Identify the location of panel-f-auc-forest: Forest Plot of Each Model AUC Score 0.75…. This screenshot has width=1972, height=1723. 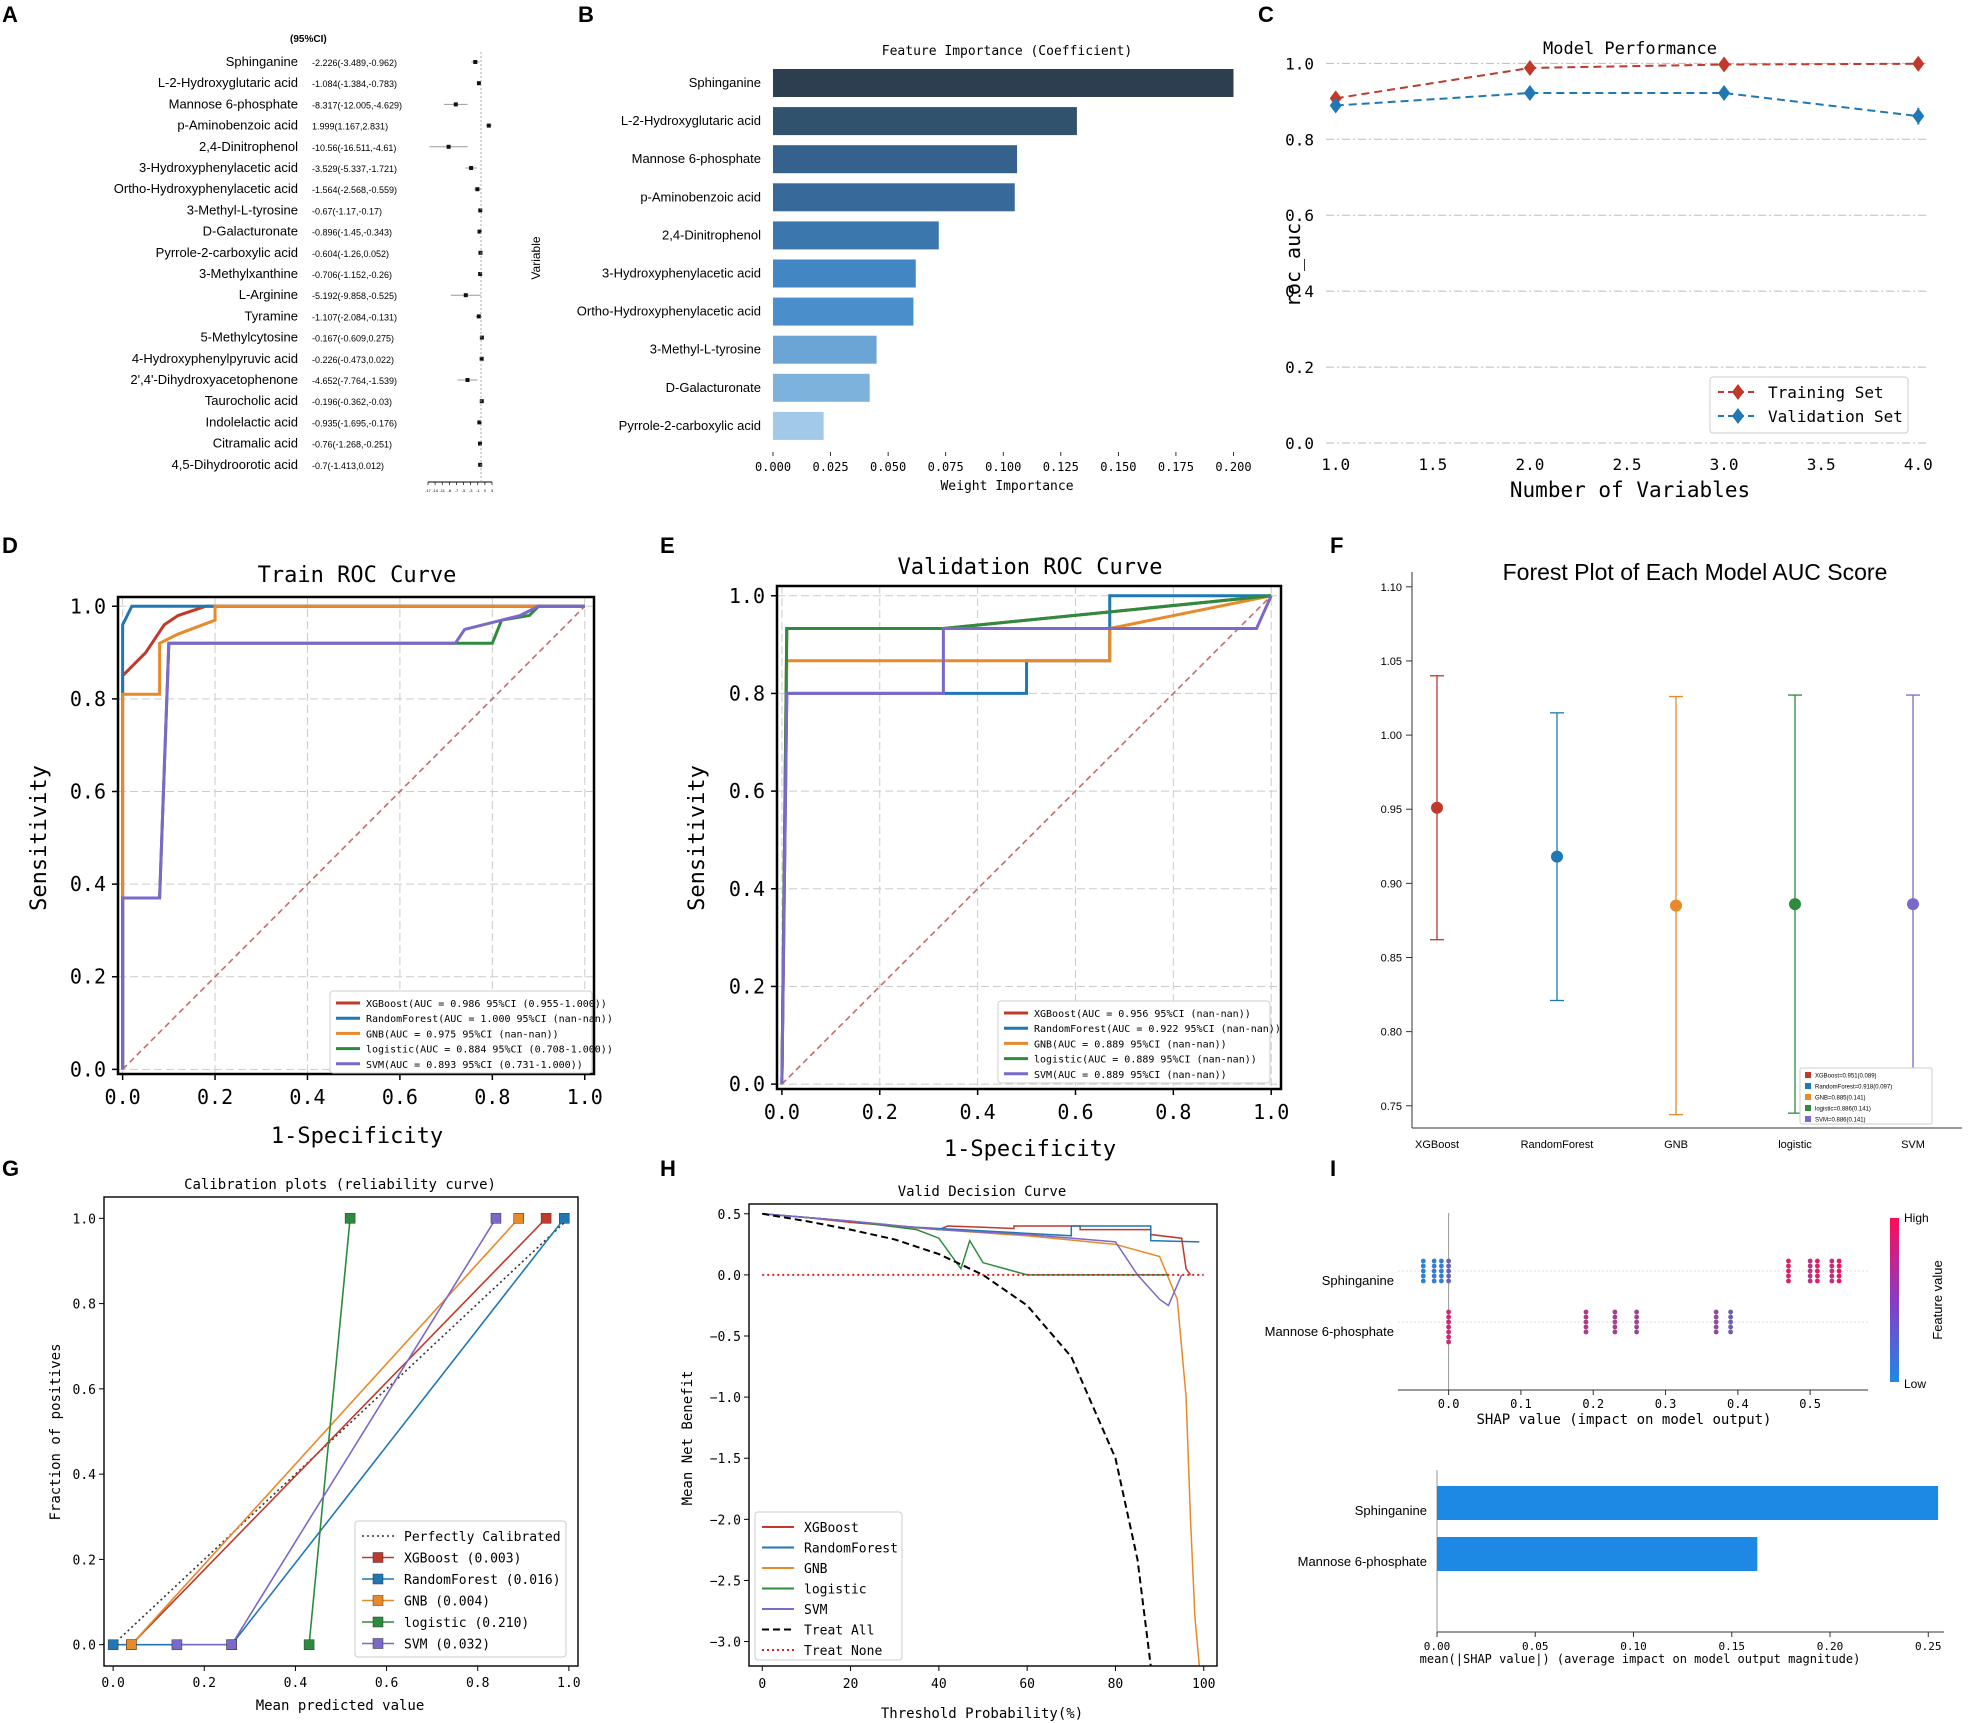
(1671, 855).